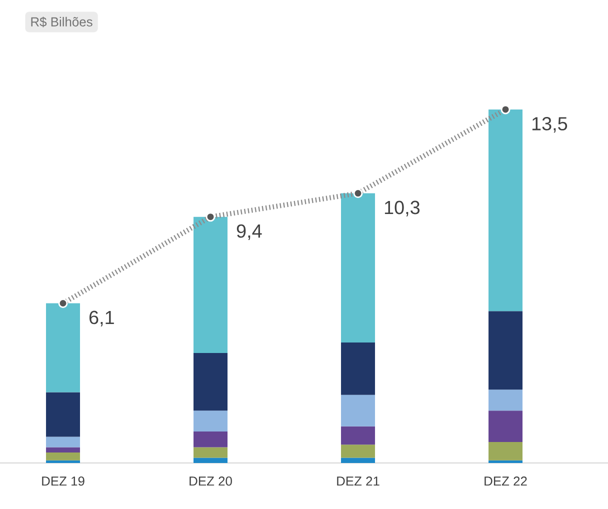 The width and height of the screenshot is (608, 509). Describe the element at coordinates (211, 481) in the screenshot. I see `x-tick-label: DEZ 20` at that location.